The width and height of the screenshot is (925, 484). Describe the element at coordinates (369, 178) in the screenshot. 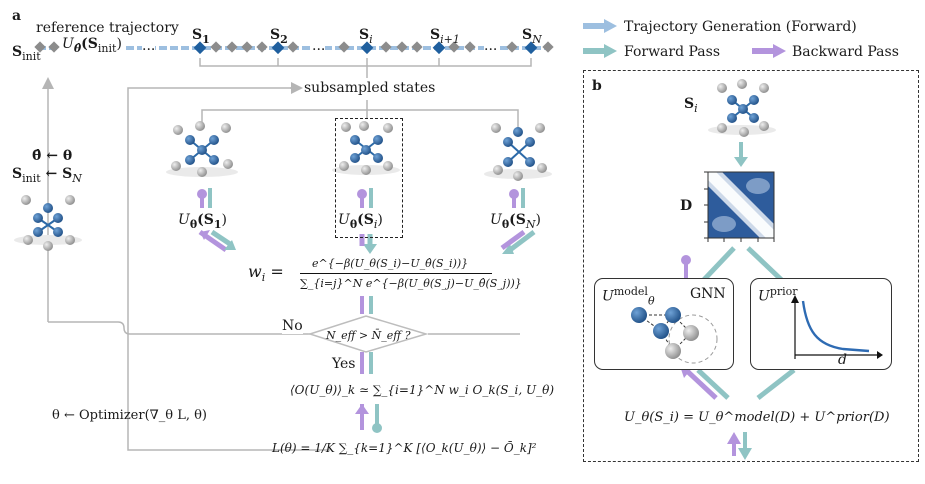

I see `highlight-si-box` at that location.